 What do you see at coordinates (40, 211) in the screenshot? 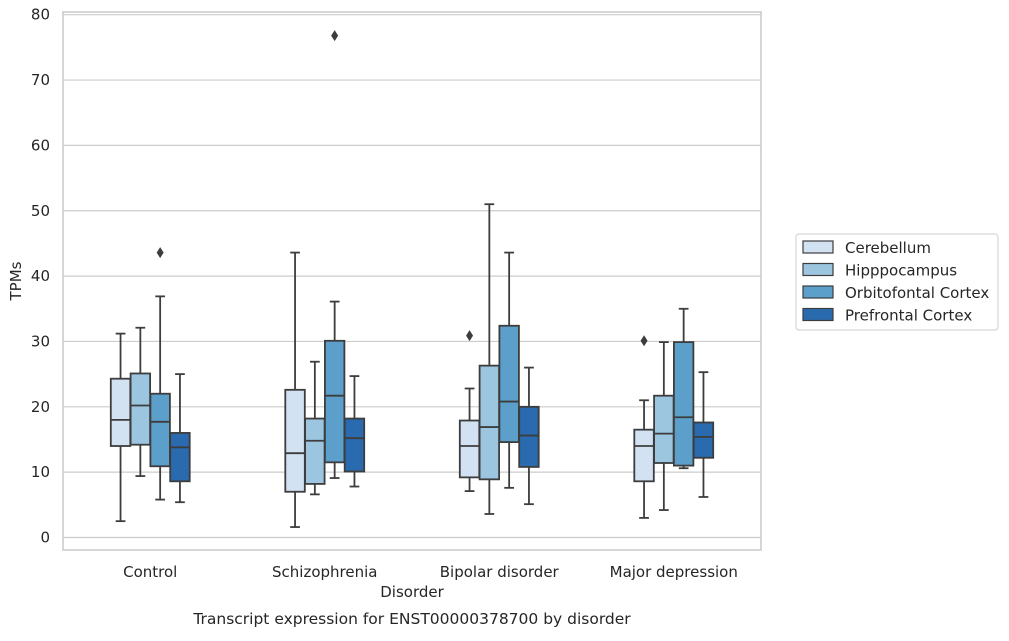
I see `y-tick-label: 50` at bounding box center [40, 211].